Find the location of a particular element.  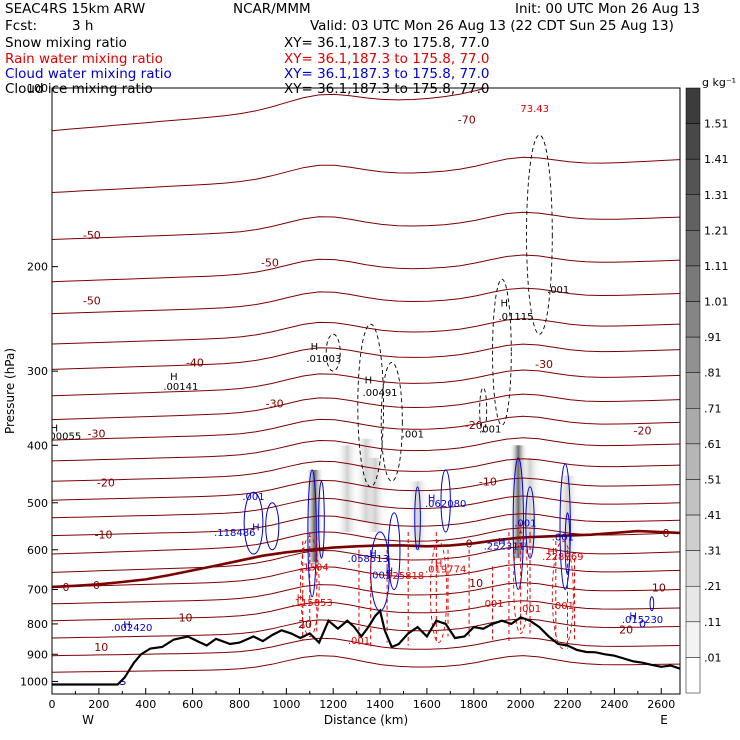

x-tick-label-7: 1400 is located at coordinates (380, 704).